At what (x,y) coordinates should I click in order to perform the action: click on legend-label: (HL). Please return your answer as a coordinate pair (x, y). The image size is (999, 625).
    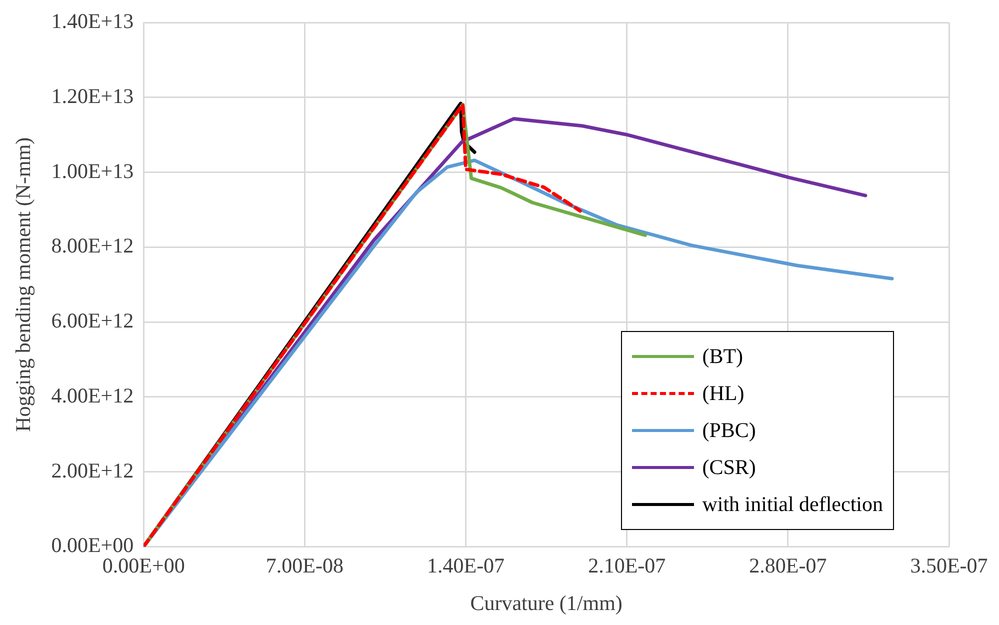
    Looking at the image, I should click on (723, 393).